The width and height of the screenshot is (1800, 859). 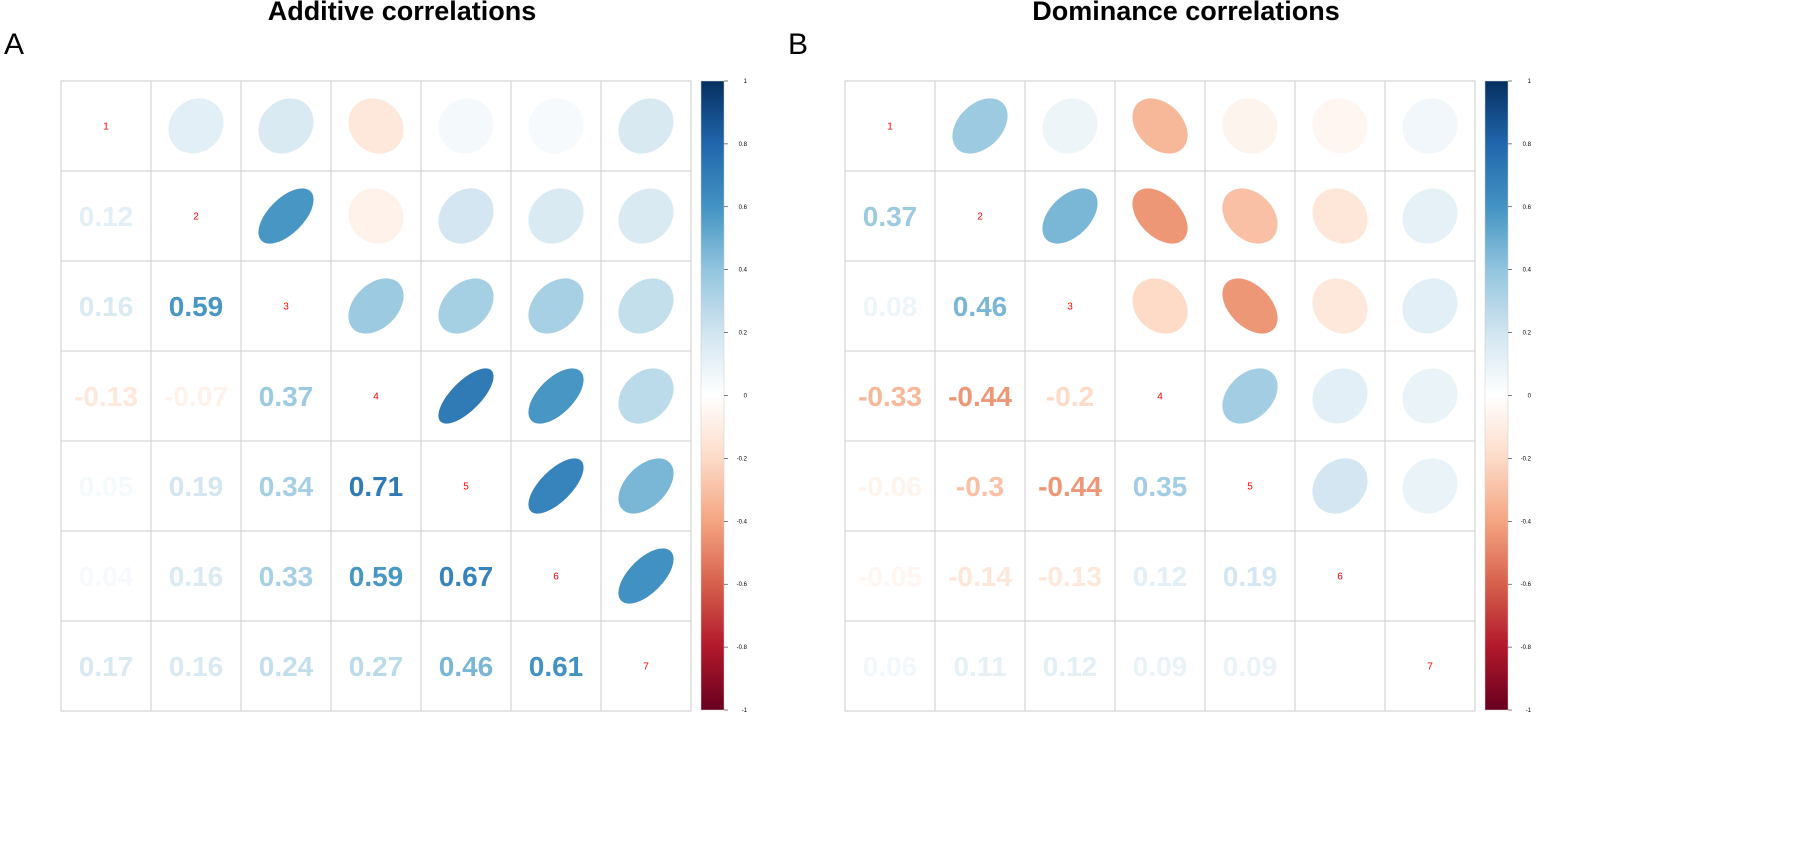 What do you see at coordinates (743, 334) in the screenshot?
I see `colorbar-tick-label: 0.2` at bounding box center [743, 334].